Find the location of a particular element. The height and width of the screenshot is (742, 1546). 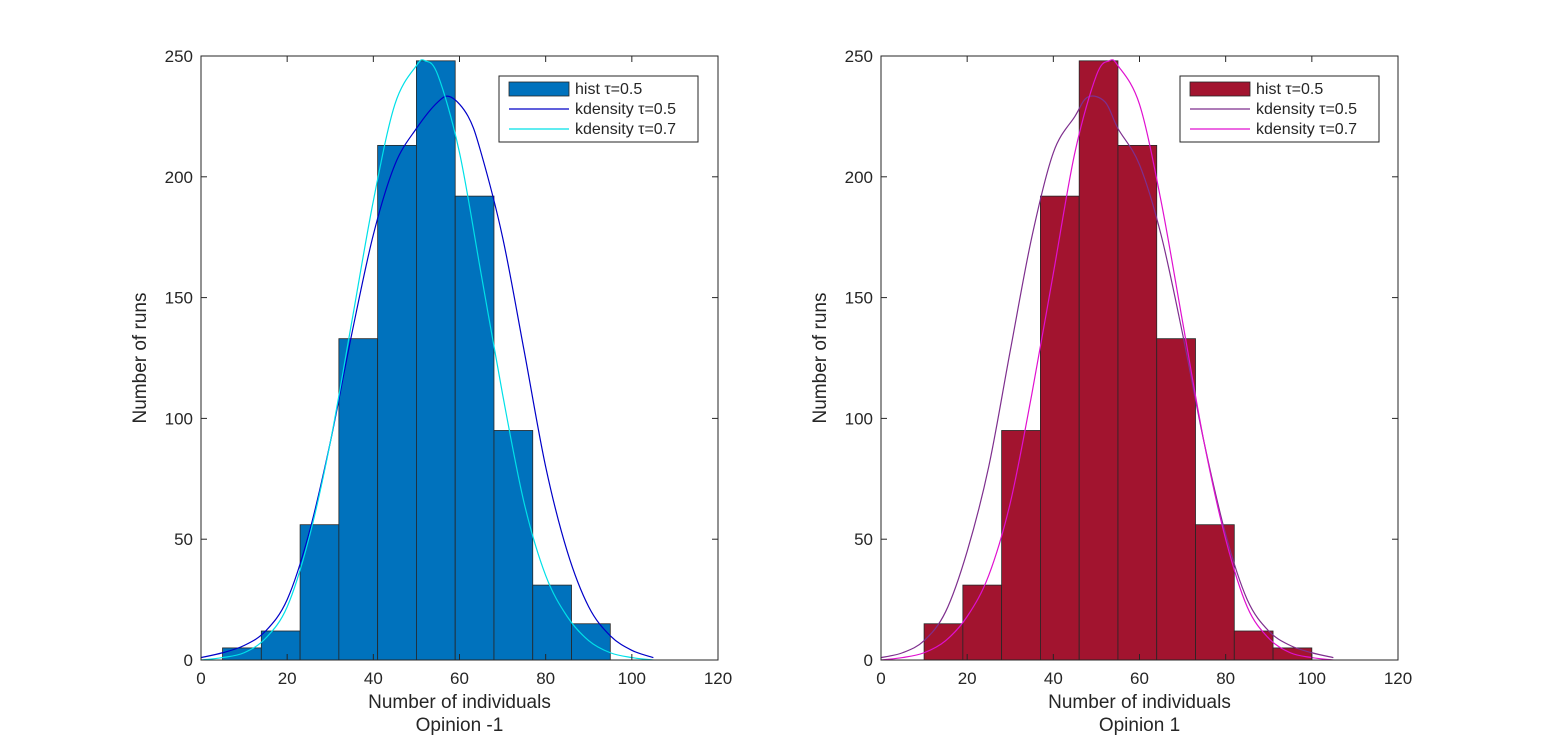

panel-caption: Opinion 1 is located at coordinates (1139, 725).